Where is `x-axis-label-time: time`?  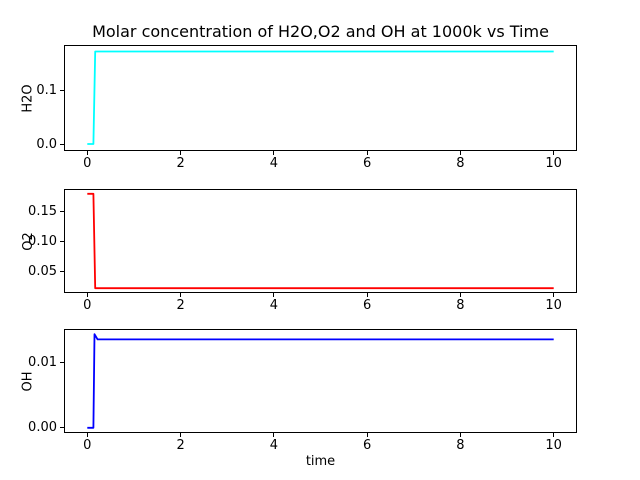 x-axis-label-time: time is located at coordinates (320, 461).